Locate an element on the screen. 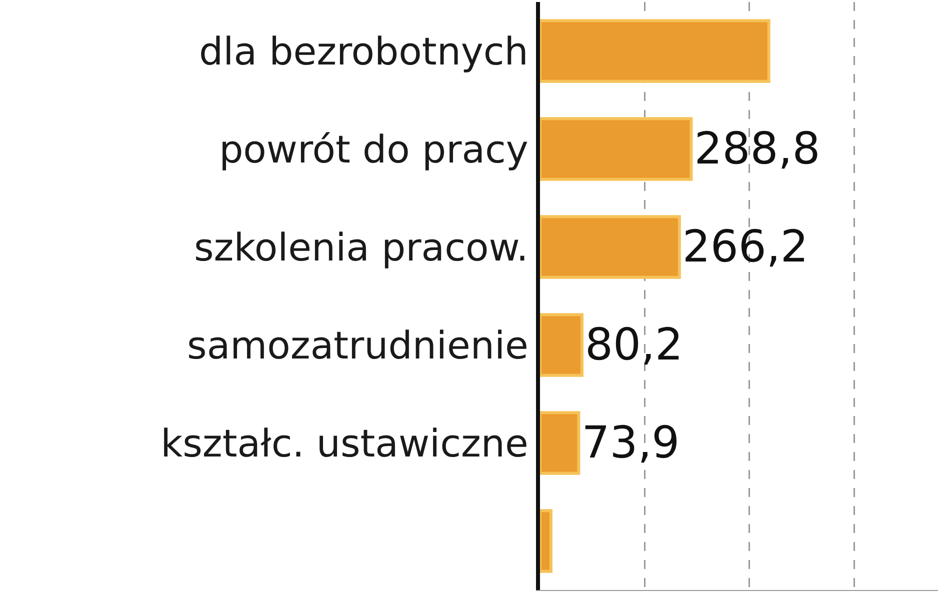 The image size is (948, 593). data-label: 266,2 is located at coordinates (745, 247).